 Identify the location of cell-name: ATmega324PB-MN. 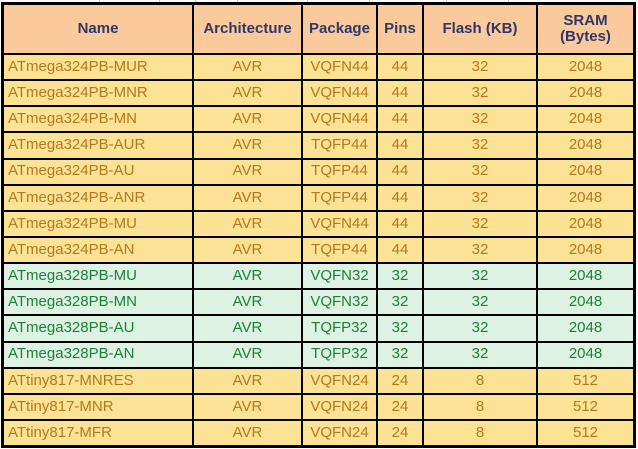
(98, 119).